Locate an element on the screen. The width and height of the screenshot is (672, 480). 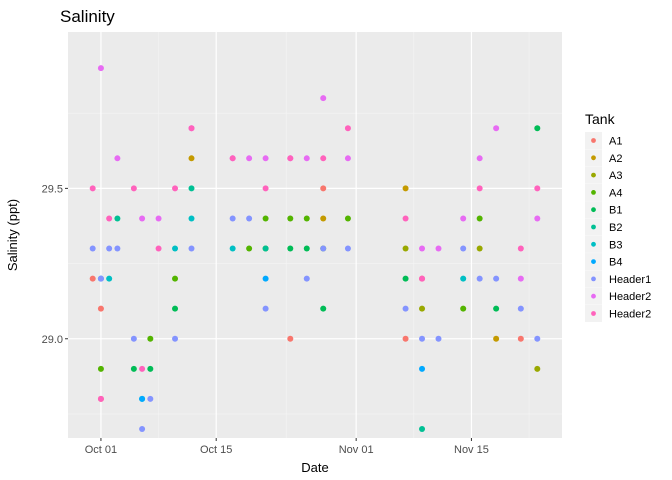
legend-label: Header1 is located at coordinates (630, 280).